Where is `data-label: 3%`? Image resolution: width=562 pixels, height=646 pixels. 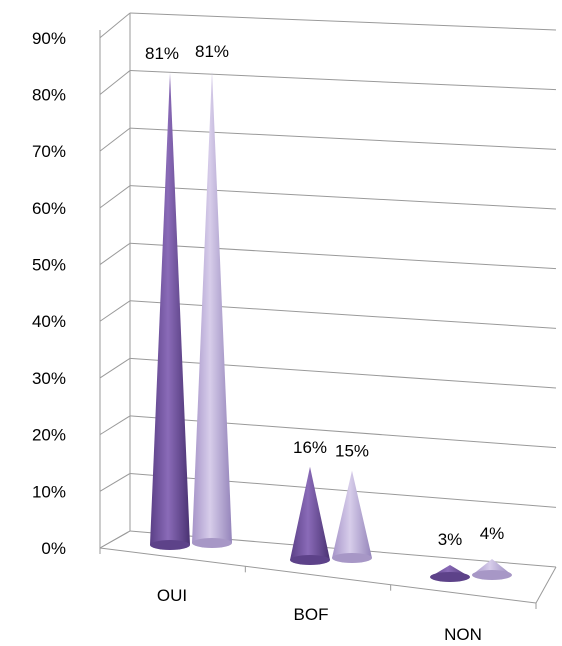 data-label: 3% is located at coordinates (450, 539).